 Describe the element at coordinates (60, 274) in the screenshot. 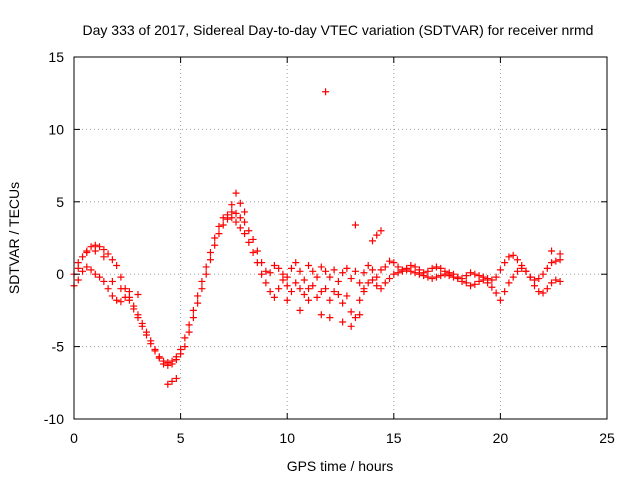

I see `y-tick-label: 0` at that location.